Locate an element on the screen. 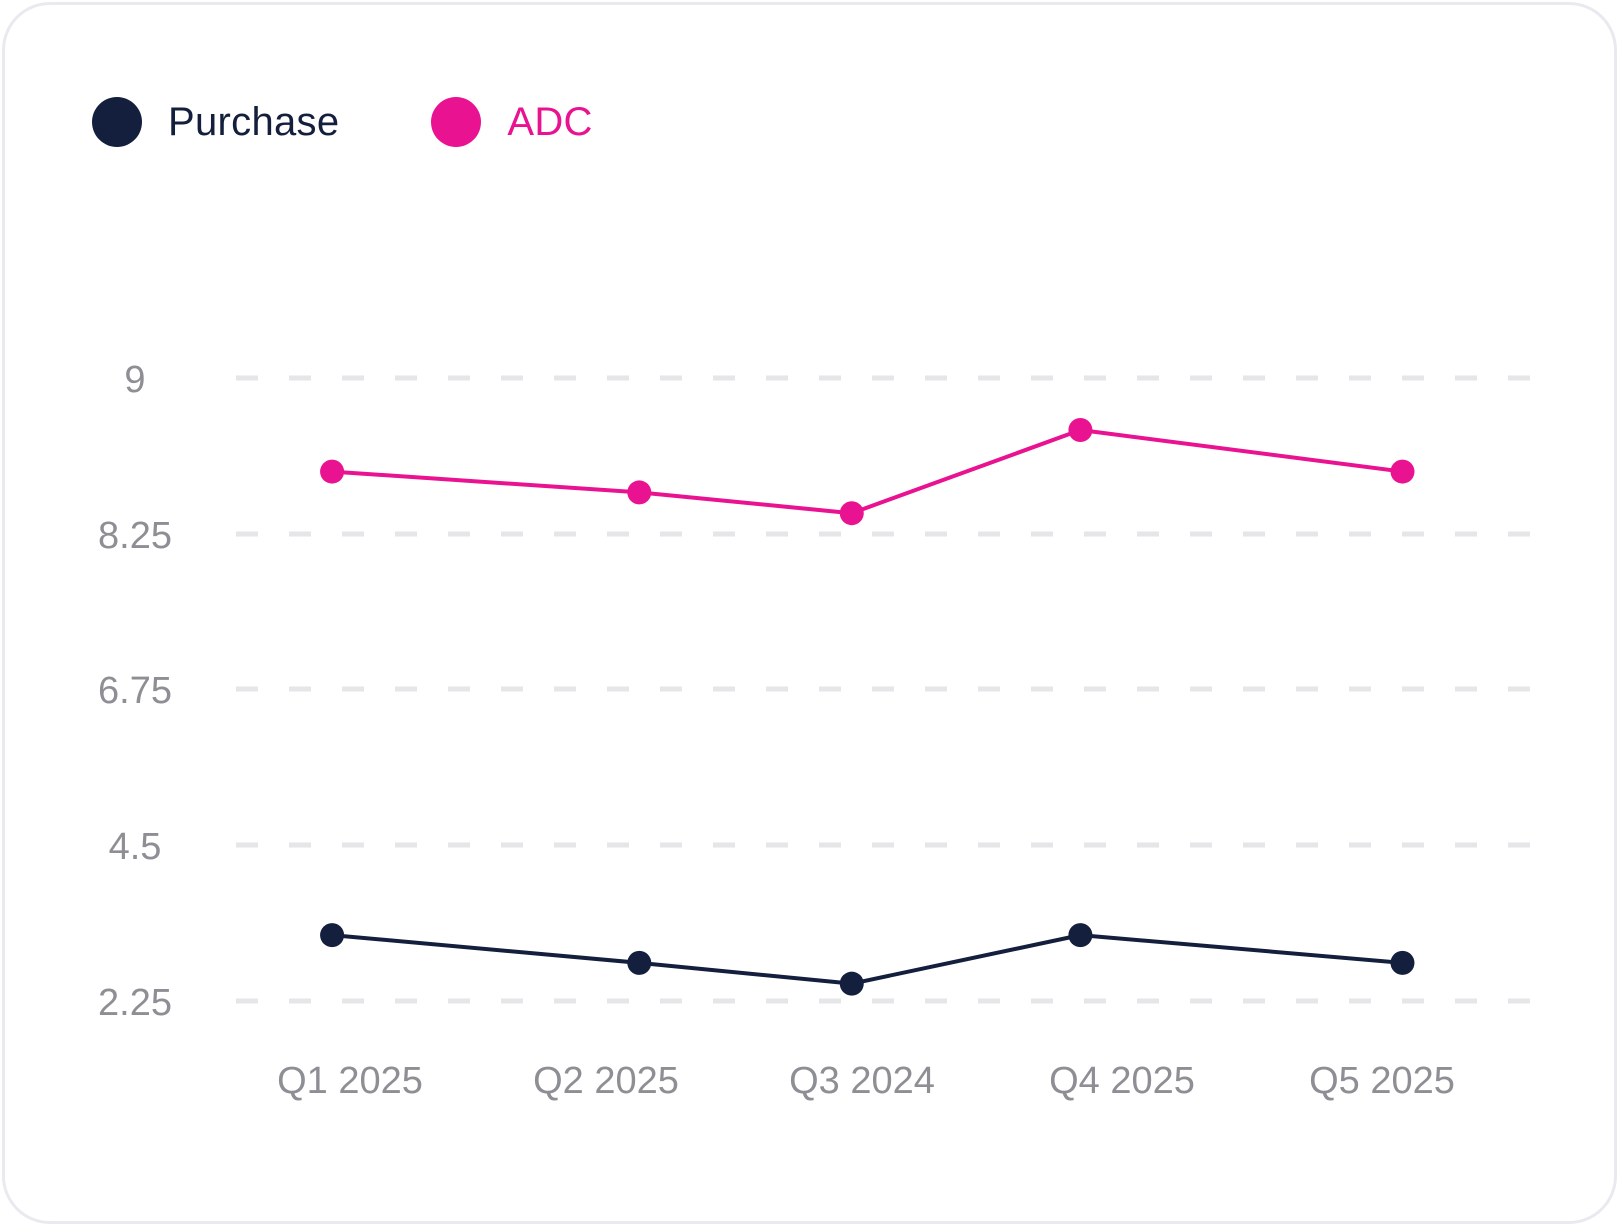 The height and width of the screenshot is (1232, 1623). y-tick-label: 9 is located at coordinates (134, 380).